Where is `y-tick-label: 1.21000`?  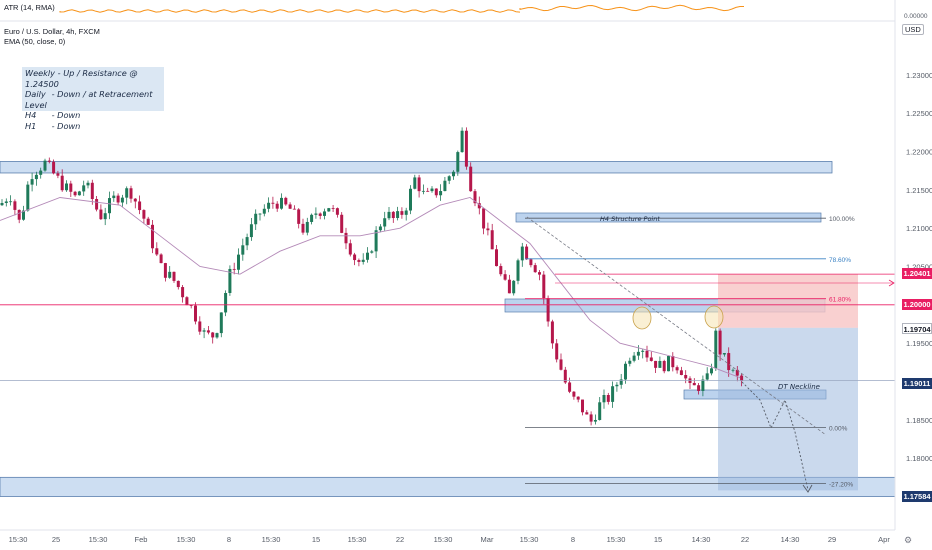 y-tick-label: 1.21000 is located at coordinates (919, 228).